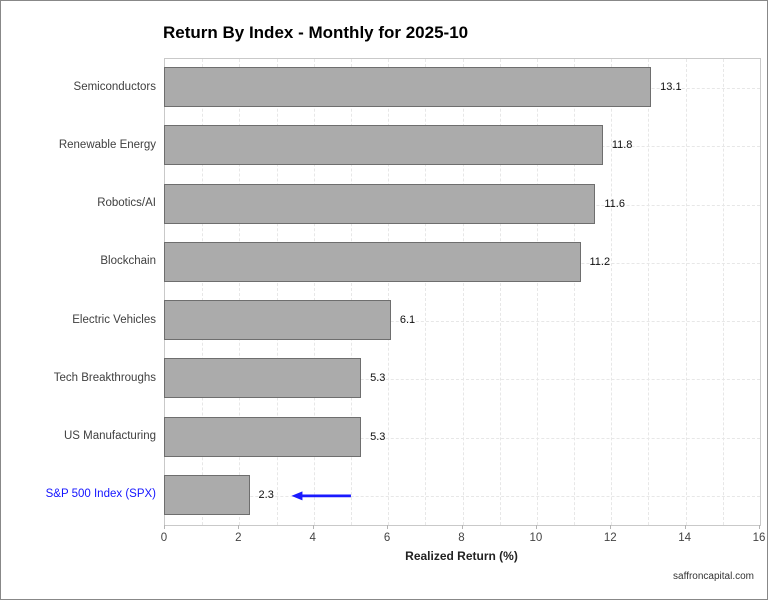  Describe the element at coordinates (266, 494) in the screenshot. I see `bar-value-label: 2.3` at that location.